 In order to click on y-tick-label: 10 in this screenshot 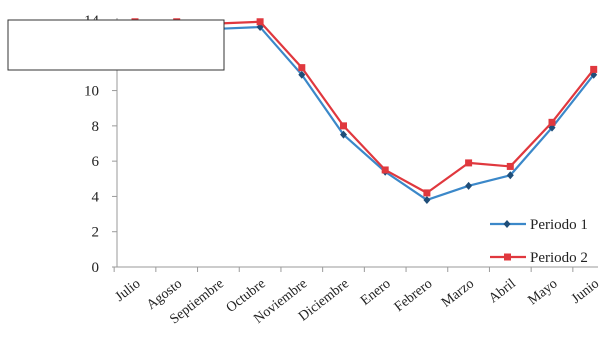, I will do `click(91, 92)`.